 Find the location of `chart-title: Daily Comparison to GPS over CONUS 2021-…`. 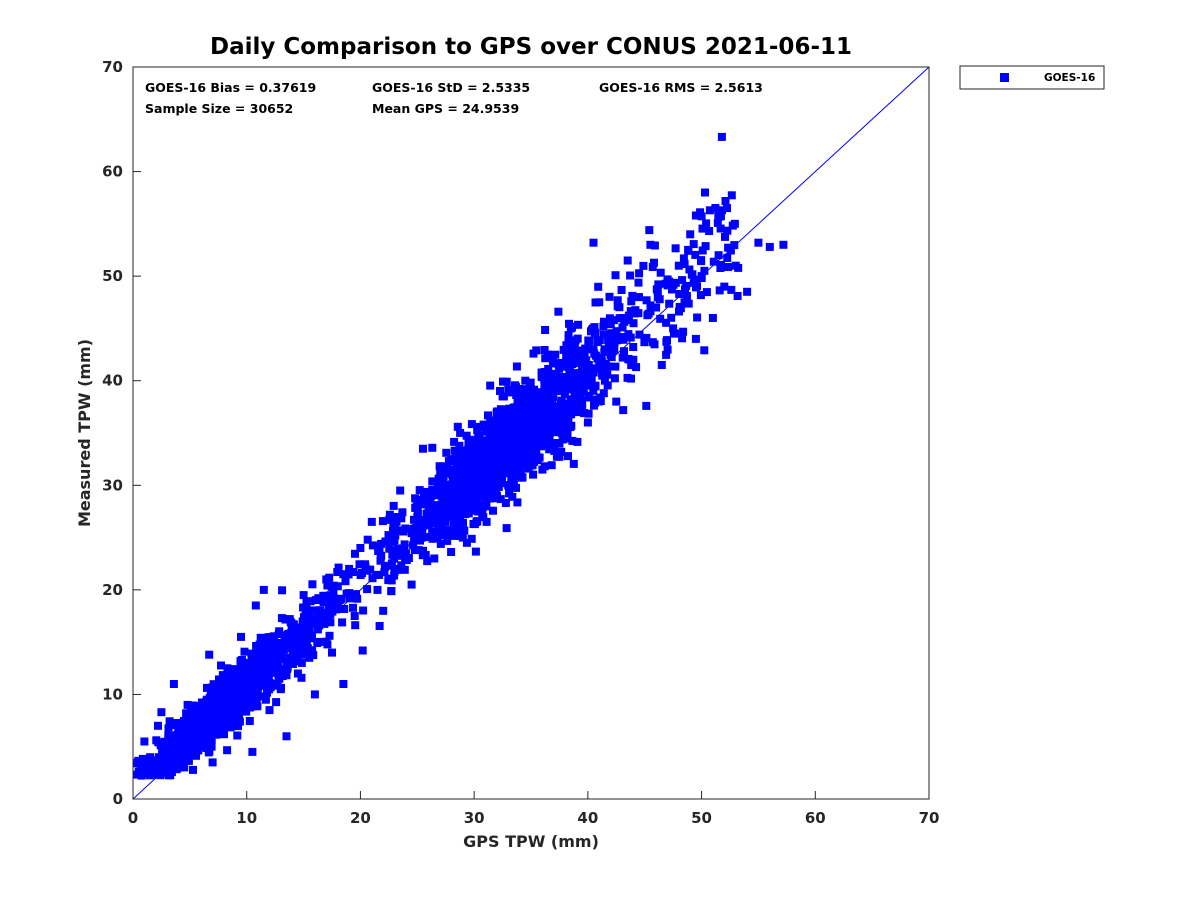

chart-title: Daily Comparison to GPS over CONUS 2021-… is located at coordinates (531, 47).